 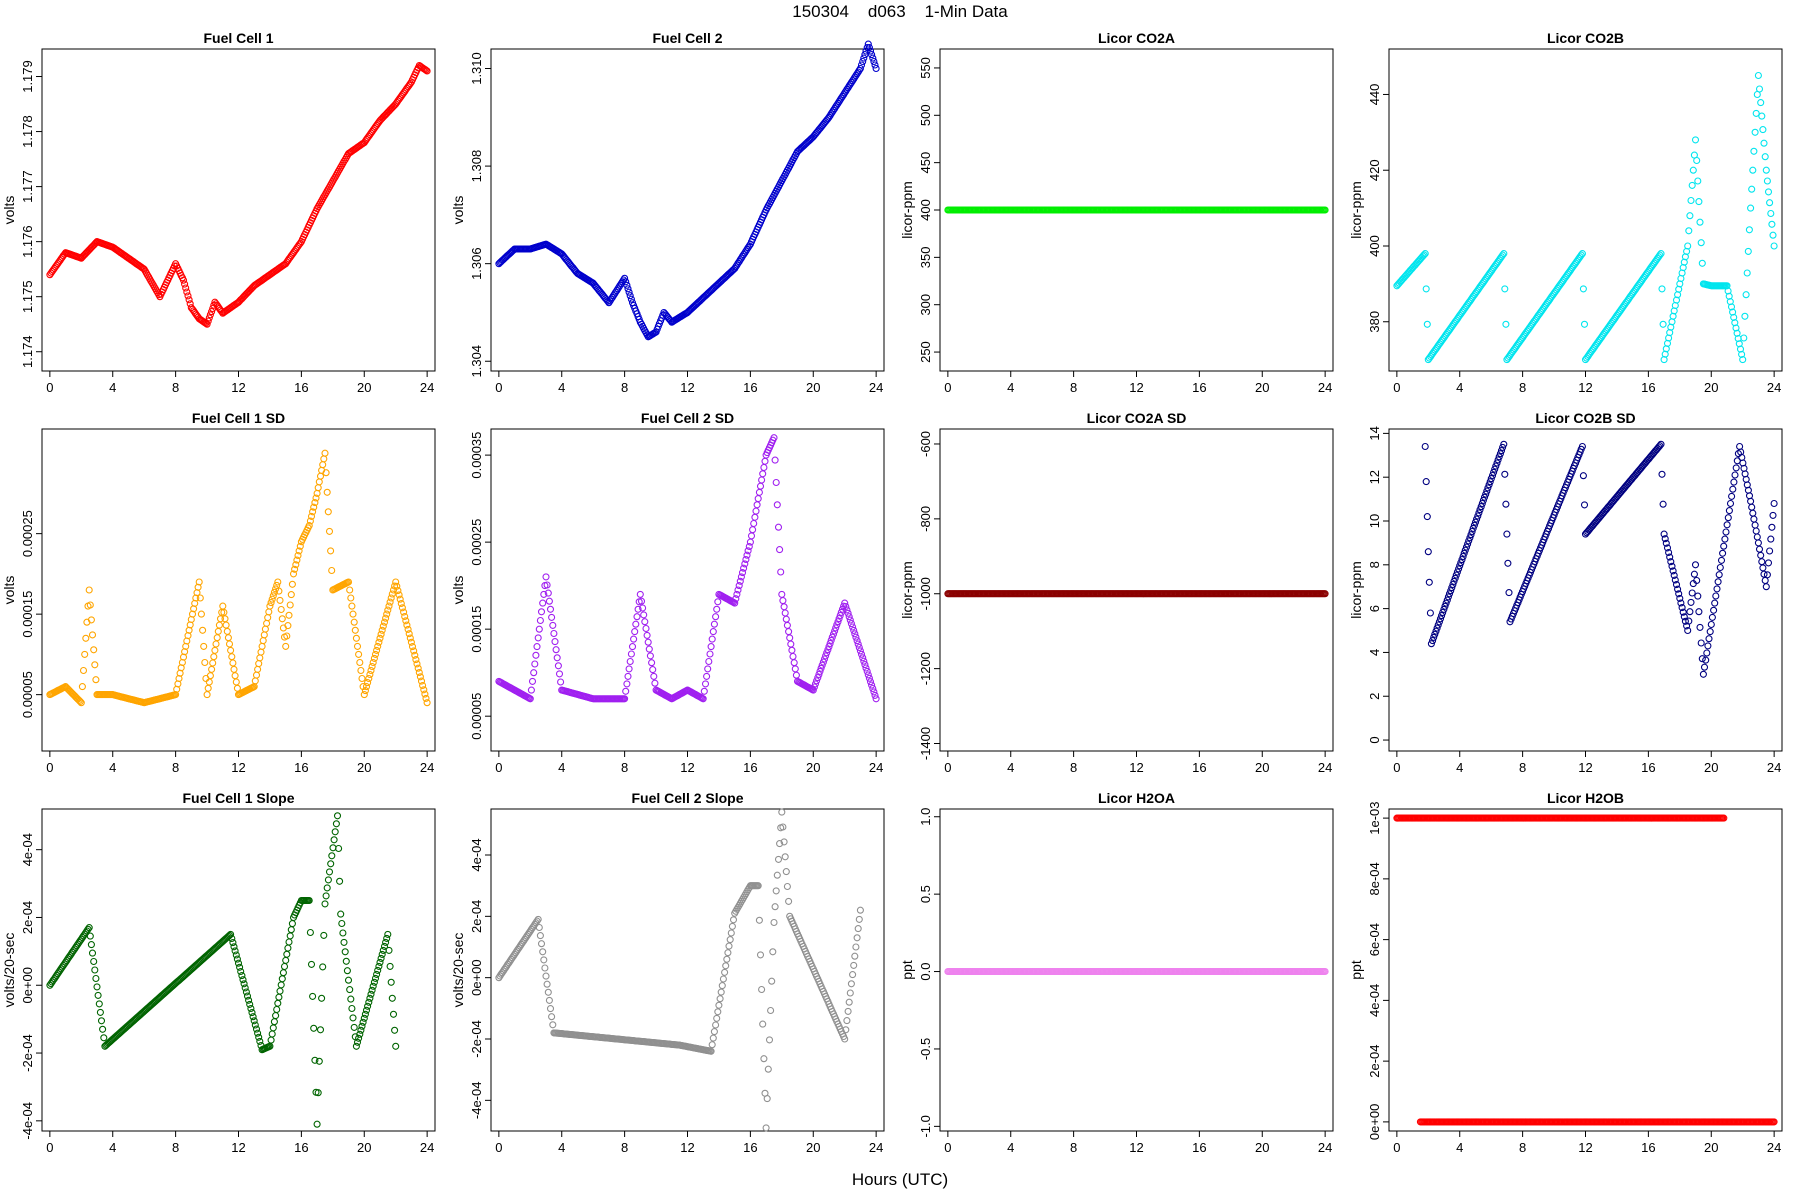 I want to click on y-tick-label: 1.179, so click(x=27, y=76).